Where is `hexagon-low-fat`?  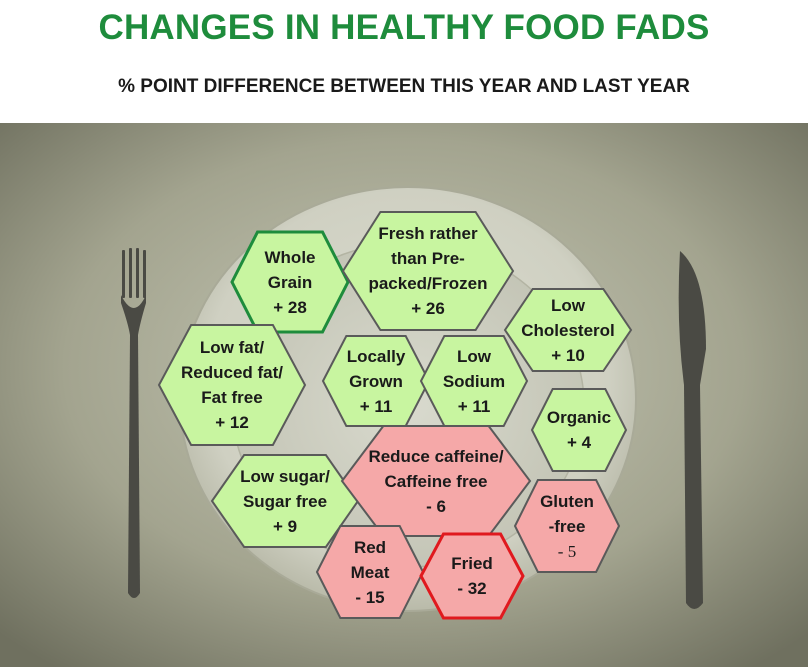 hexagon-low-fat is located at coordinates (232, 385).